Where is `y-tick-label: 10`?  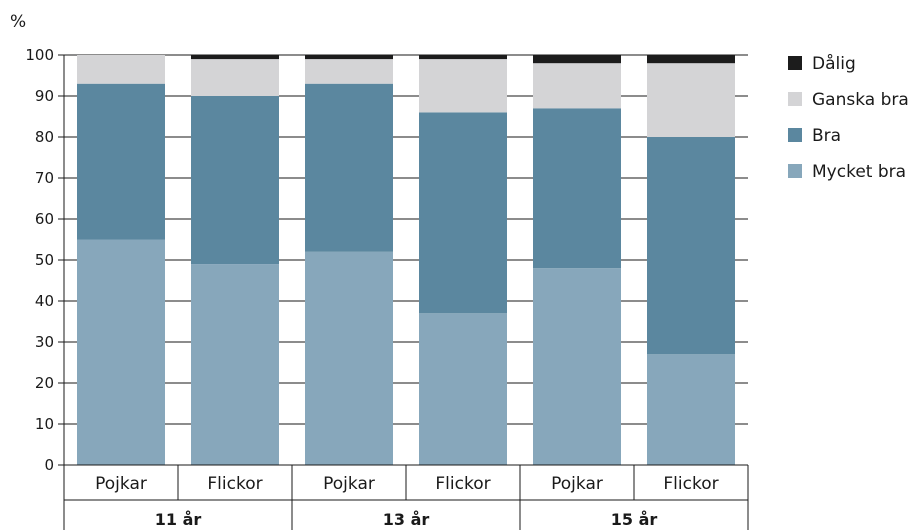
y-tick-label: 10 is located at coordinates (44, 424).